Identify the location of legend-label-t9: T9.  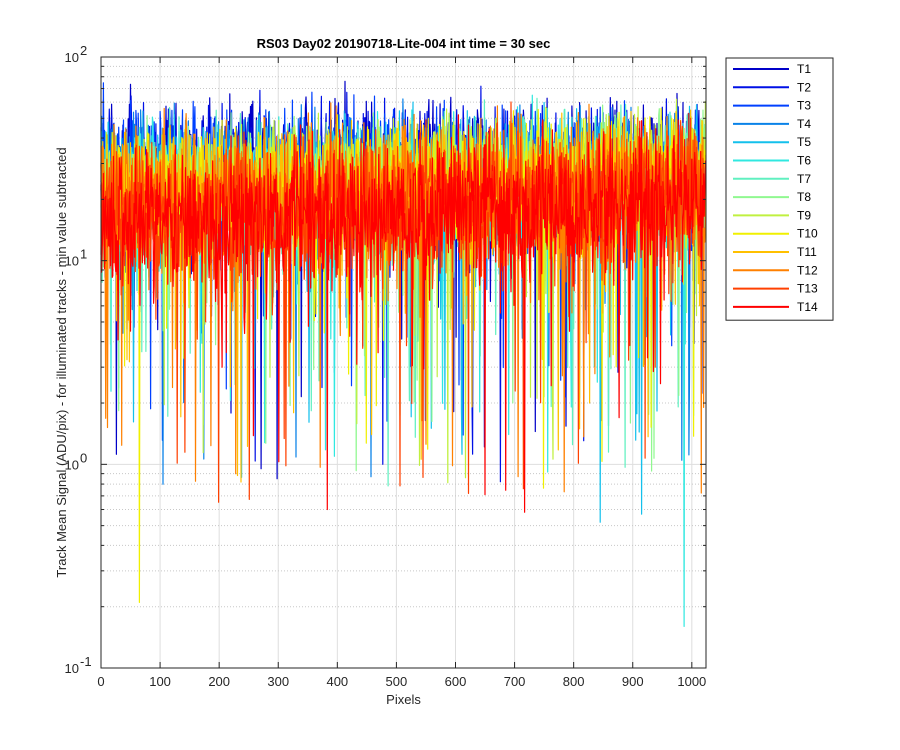
(804, 215).